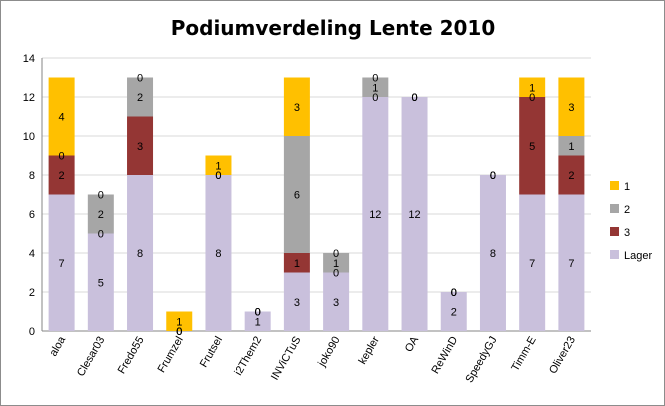  Describe the element at coordinates (57, 346) in the screenshot. I see `x-category-label: aloa` at that location.